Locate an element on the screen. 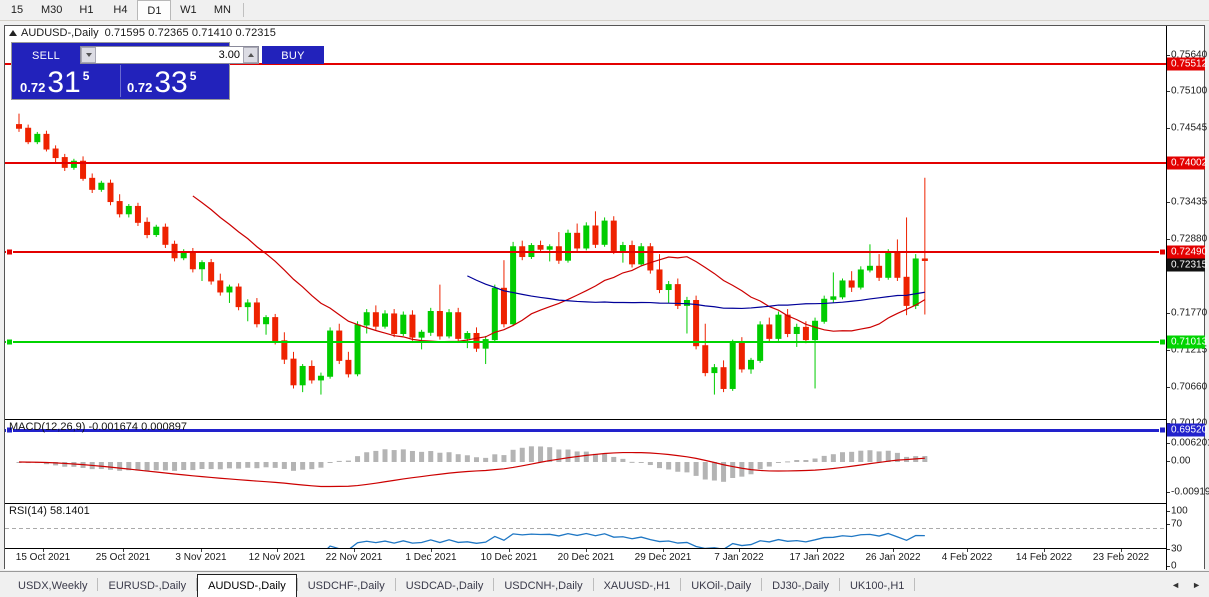 This screenshot has width=1209, height=597. volume-increment-button is located at coordinates (250, 55).